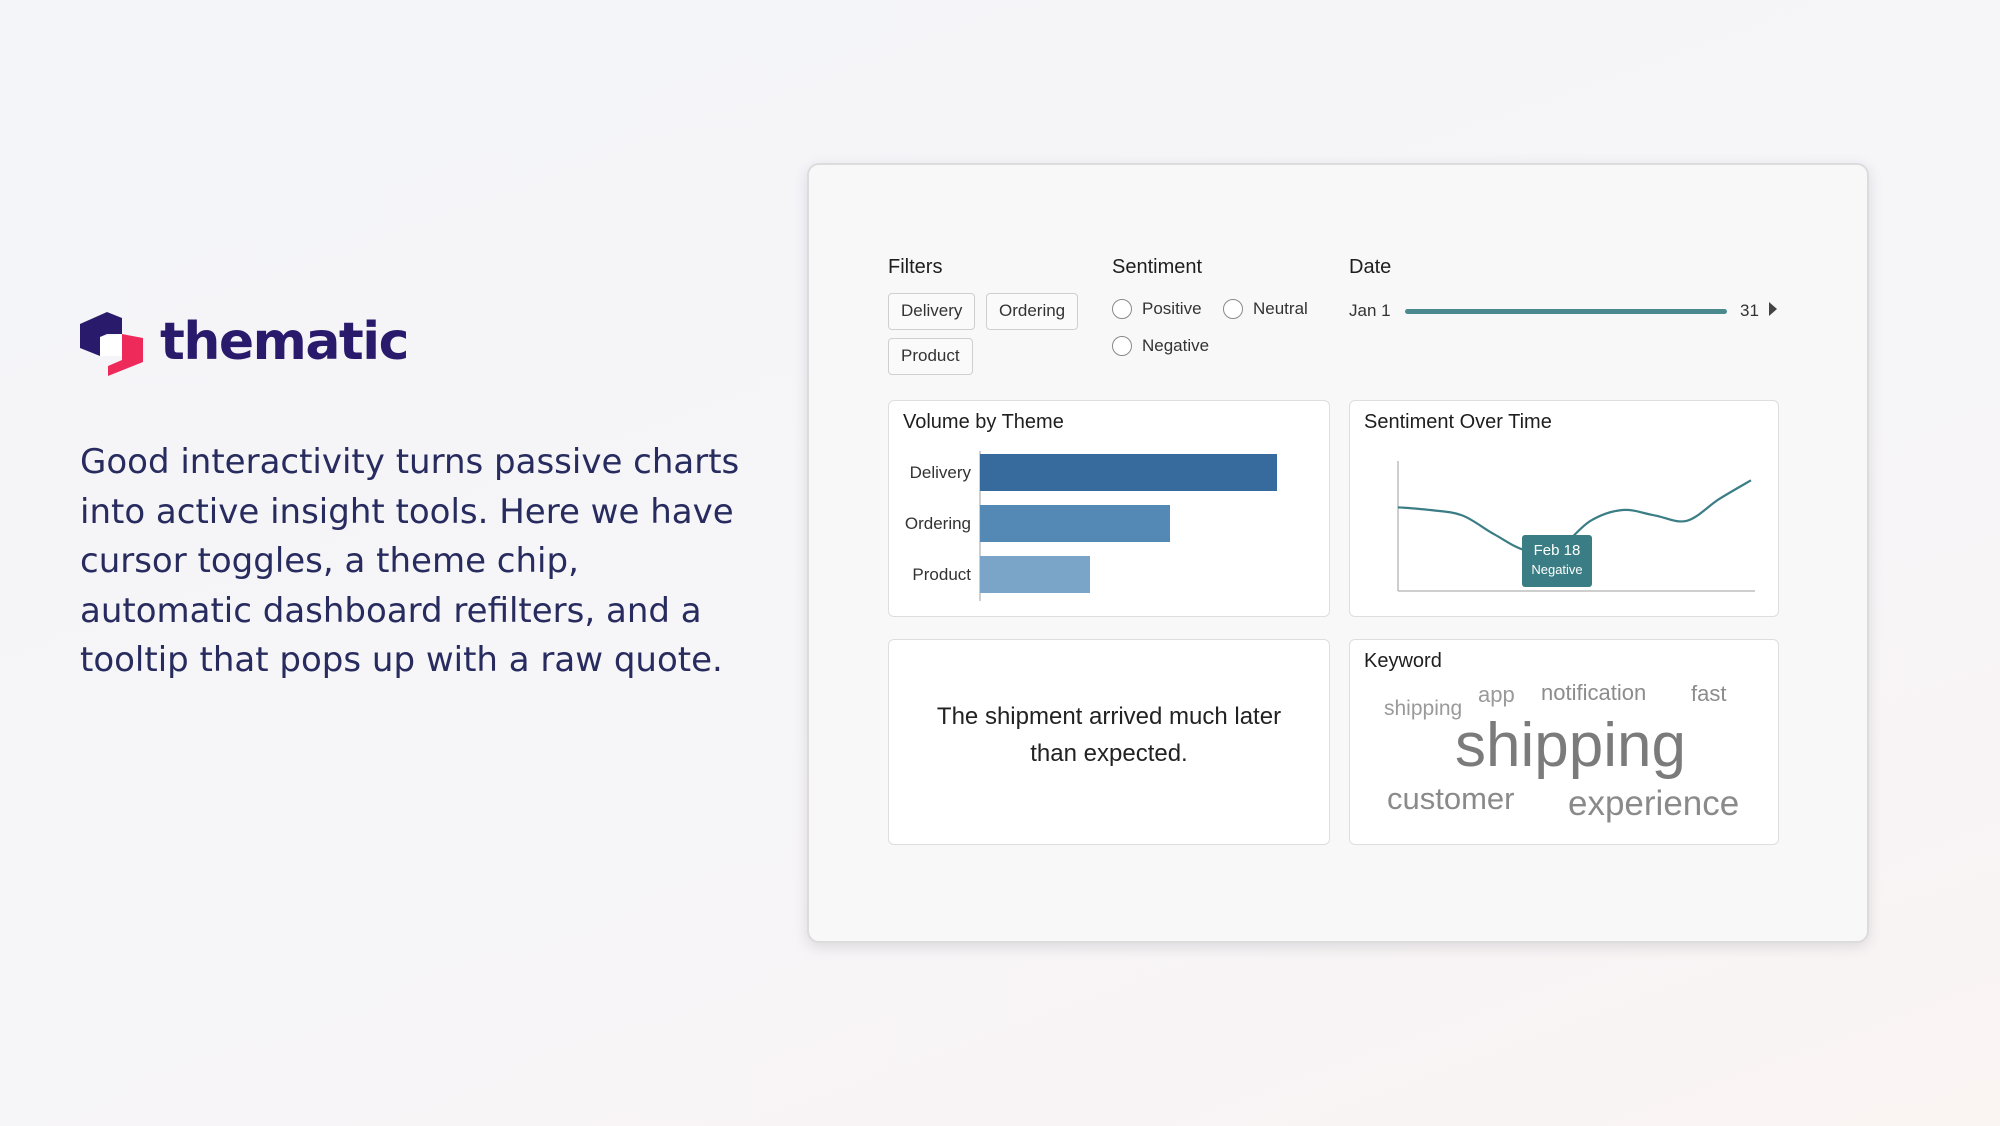 The image size is (2000, 1126). What do you see at coordinates (1570, 745) in the screenshot?
I see `keyword-shipping-large: shipping` at bounding box center [1570, 745].